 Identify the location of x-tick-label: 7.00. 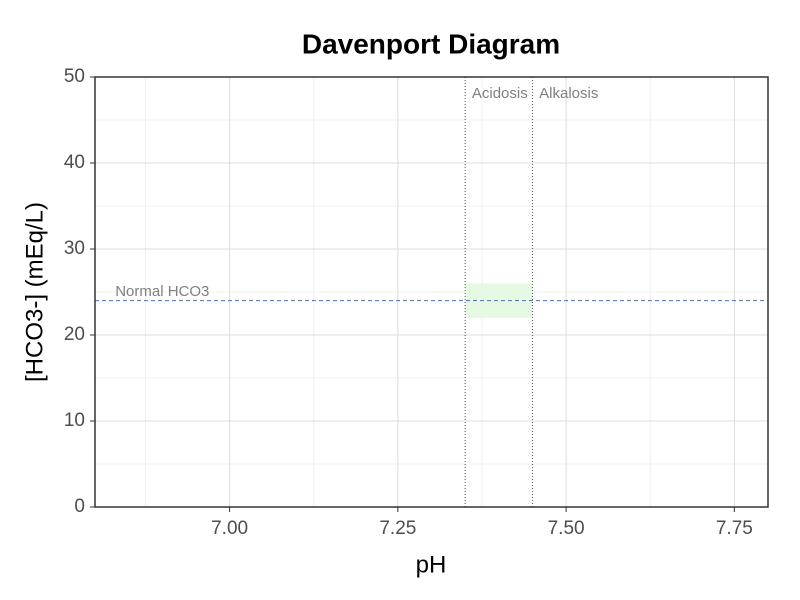
(229, 528).